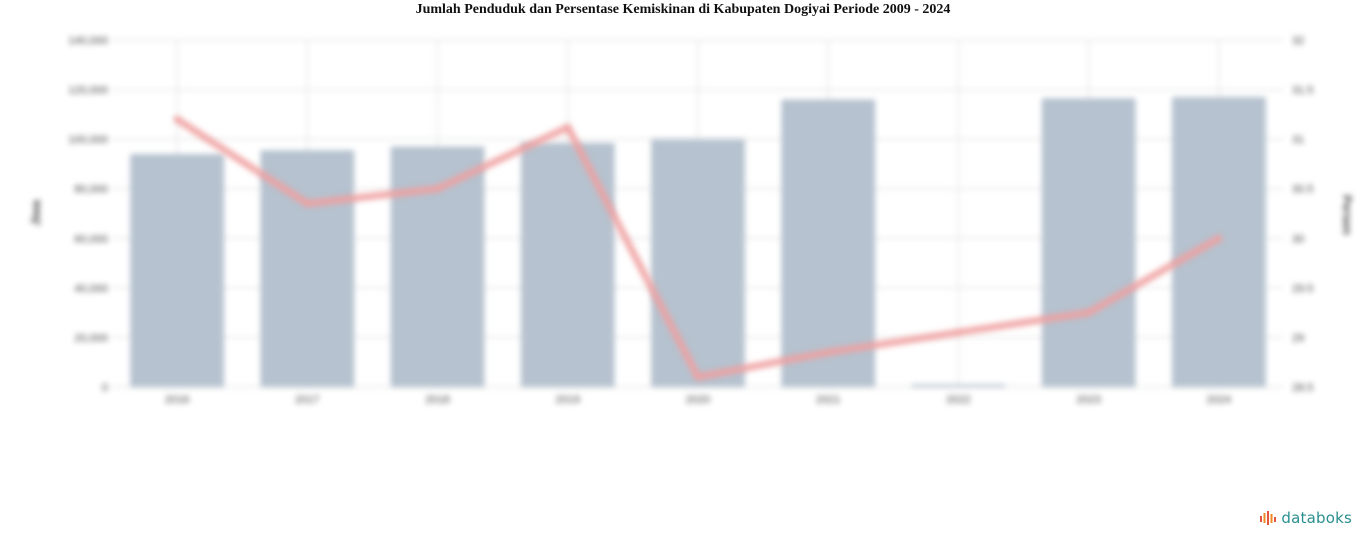 The image size is (1366, 547). I want to click on databoks-logo: databoks, so click(1306, 518).